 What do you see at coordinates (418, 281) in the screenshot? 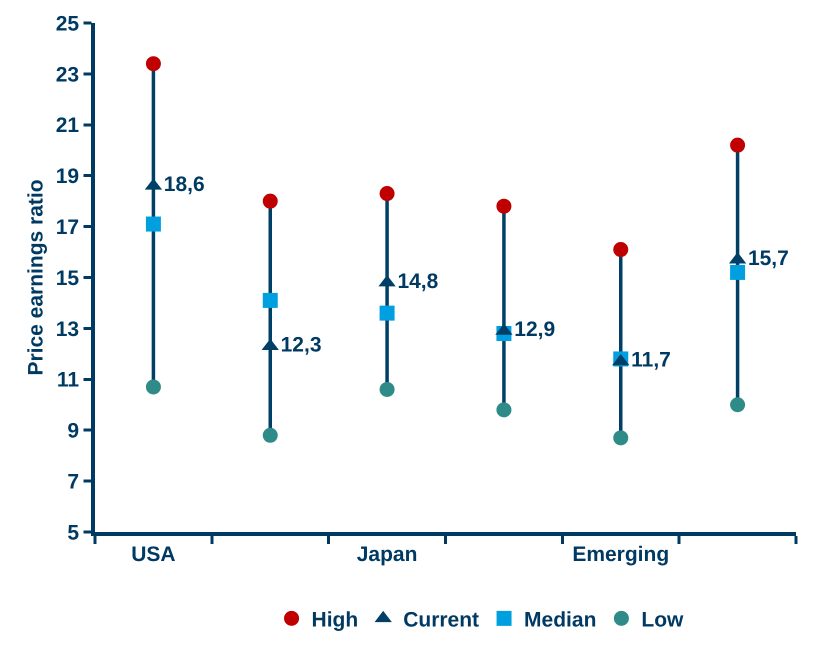
I see `data-label: 14,8` at bounding box center [418, 281].